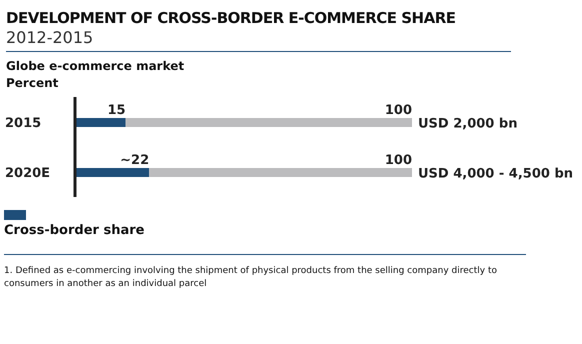 Image resolution: width=582 pixels, height=344 pixels. What do you see at coordinates (27, 173) in the screenshot?
I see `y-tick-label: 2020E` at bounding box center [27, 173].